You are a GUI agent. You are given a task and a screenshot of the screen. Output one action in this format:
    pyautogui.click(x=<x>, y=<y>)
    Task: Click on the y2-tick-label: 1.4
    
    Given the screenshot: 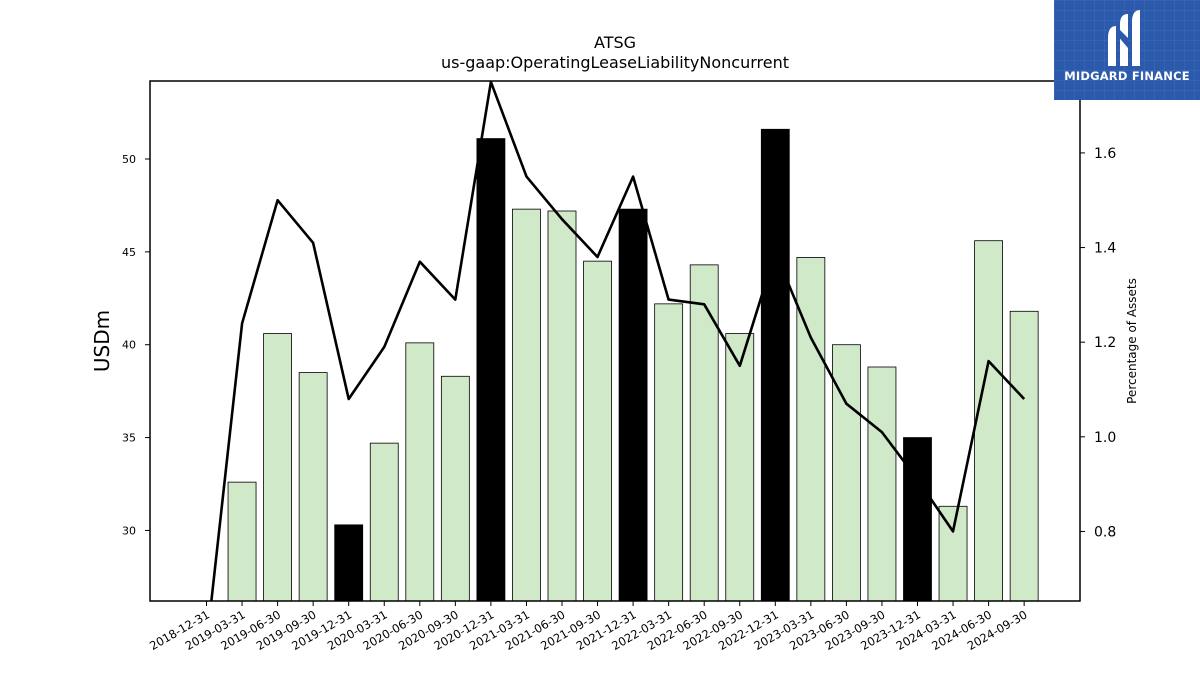 What is the action you would take?
    pyautogui.click(x=1105, y=249)
    